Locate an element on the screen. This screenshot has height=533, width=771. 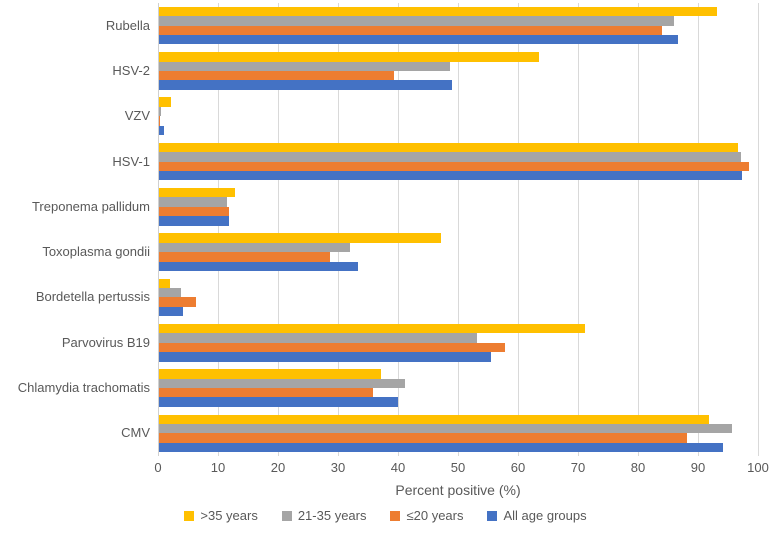
x-tick-label: 90 is located at coordinates (698, 467).